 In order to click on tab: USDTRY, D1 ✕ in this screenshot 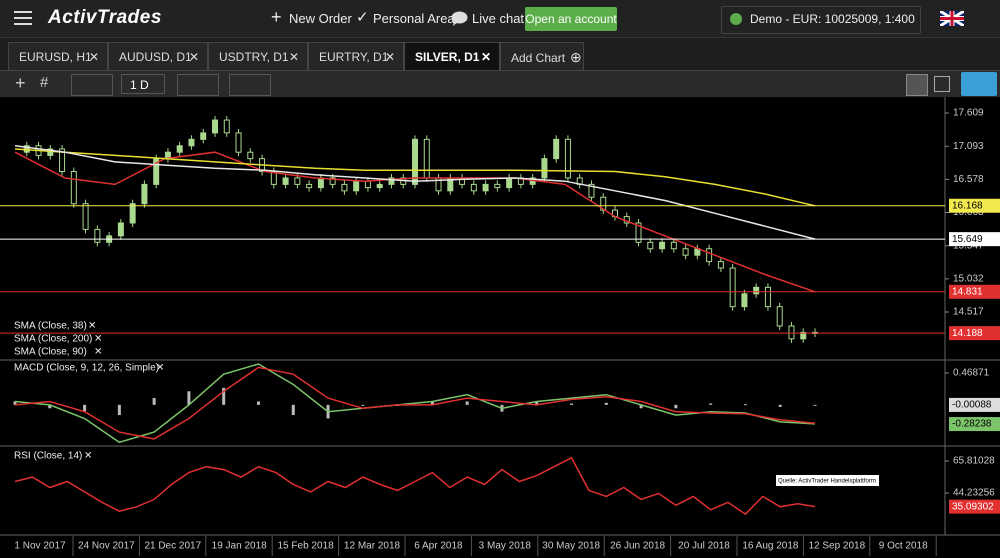, I will do `click(258, 56)`.